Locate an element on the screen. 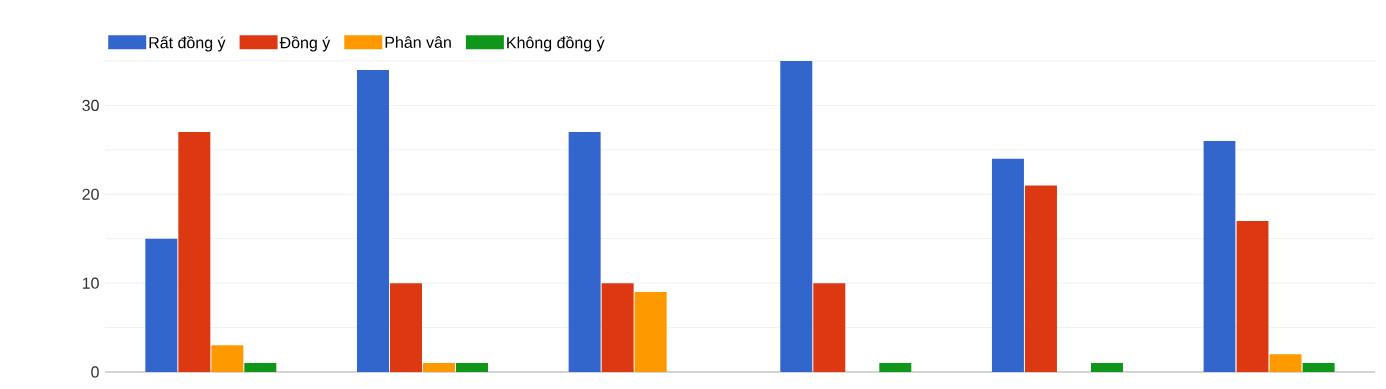  y-tick-label: 30 is located at coordinates (90, 105).